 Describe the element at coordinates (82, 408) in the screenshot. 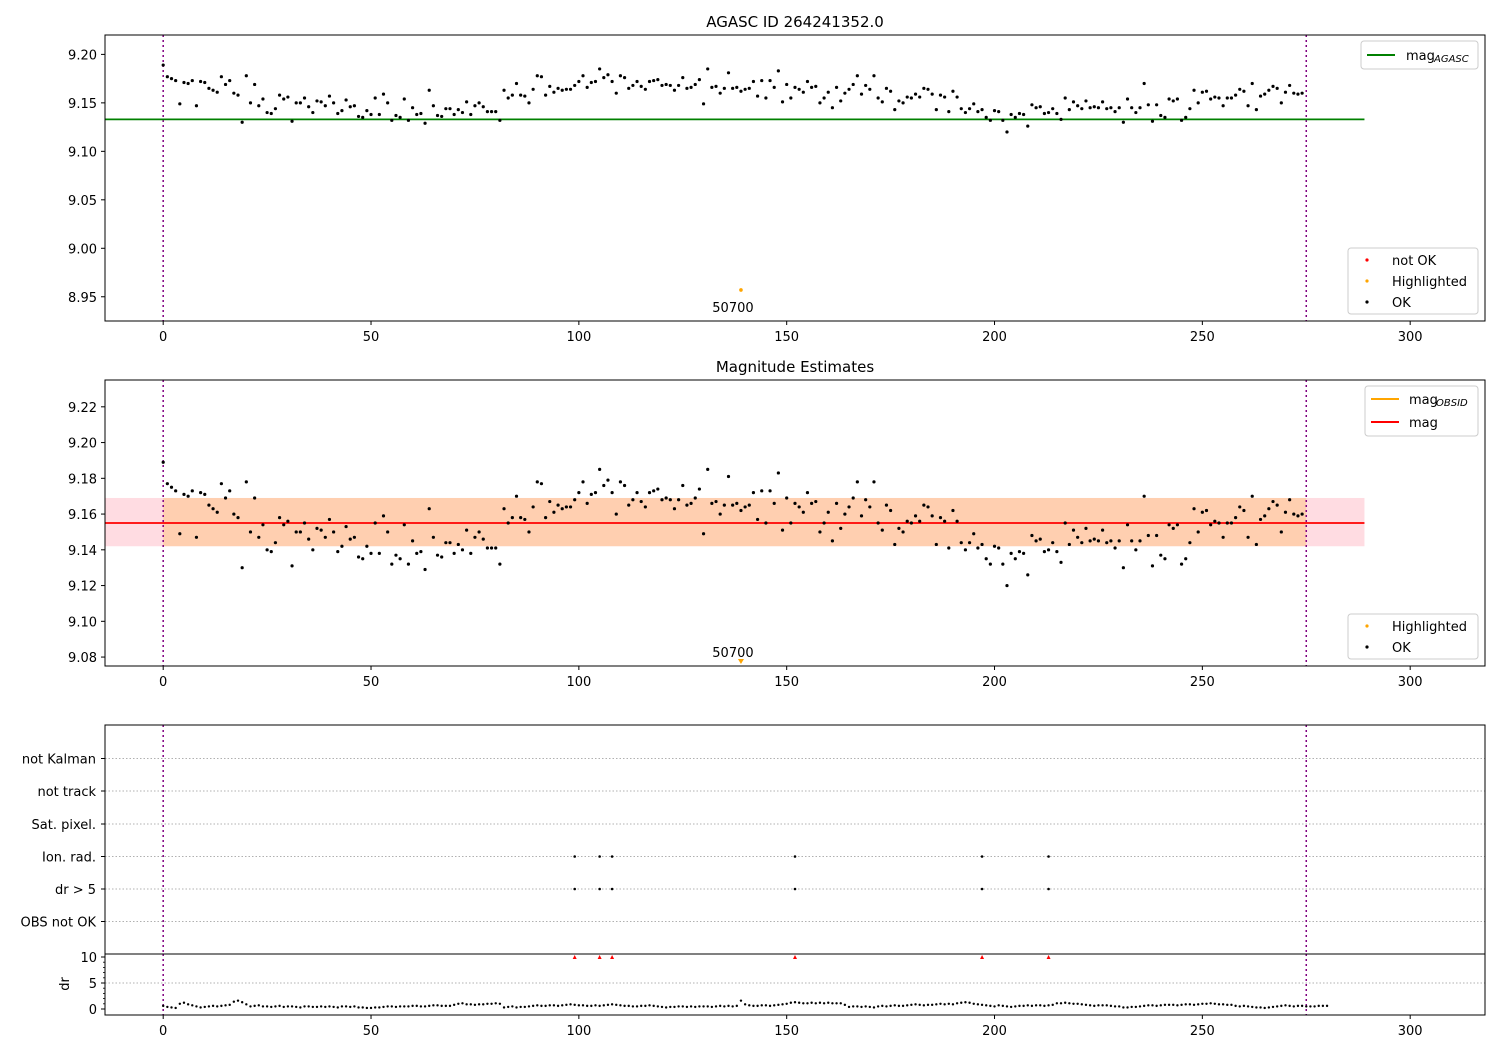

I see `y-tick-label: 9.22` at that location.